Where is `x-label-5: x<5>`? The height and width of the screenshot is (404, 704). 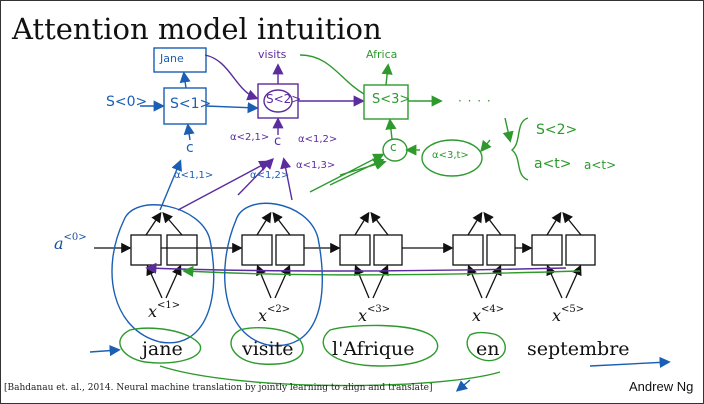
x-label-5: x<5> is located at coordinates (568, 314).